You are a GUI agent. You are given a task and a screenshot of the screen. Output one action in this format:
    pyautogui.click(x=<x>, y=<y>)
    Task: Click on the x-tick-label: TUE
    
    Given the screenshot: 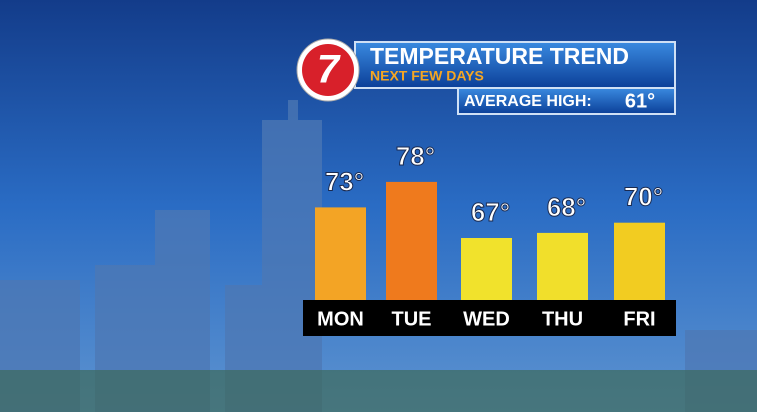 What is the action you would take?
    pyautogui.click(x=412, y=319)
    